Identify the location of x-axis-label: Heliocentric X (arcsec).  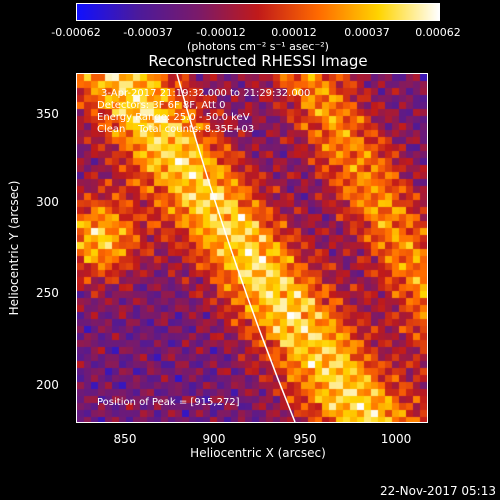
(258, 453).